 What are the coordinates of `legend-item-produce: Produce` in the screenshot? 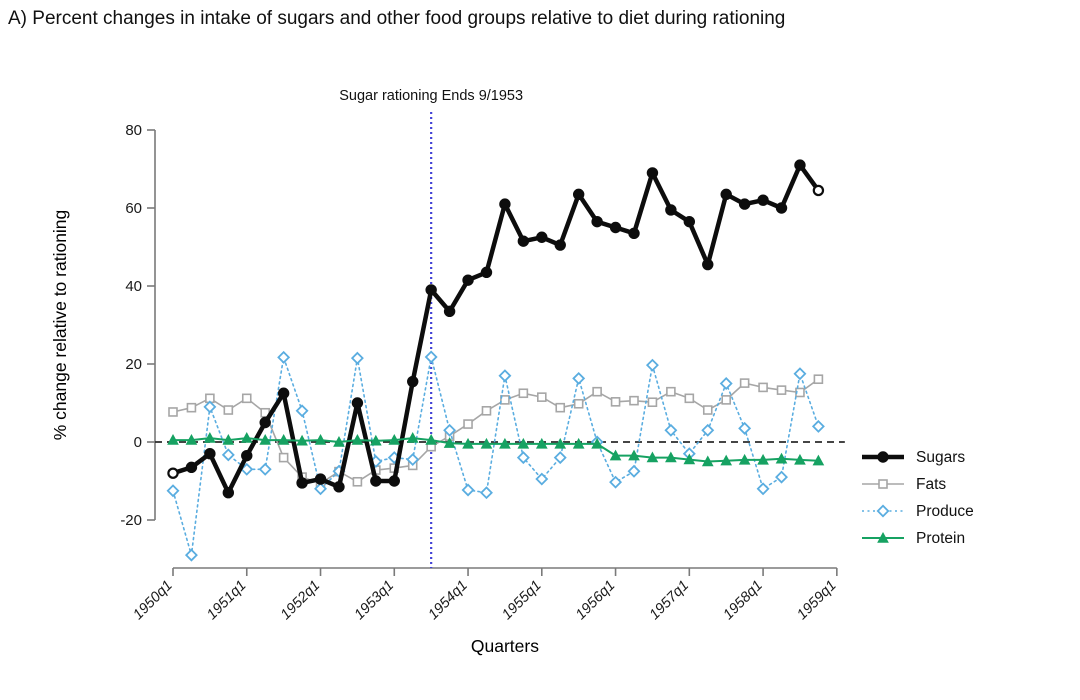 It's located at (918, 511).